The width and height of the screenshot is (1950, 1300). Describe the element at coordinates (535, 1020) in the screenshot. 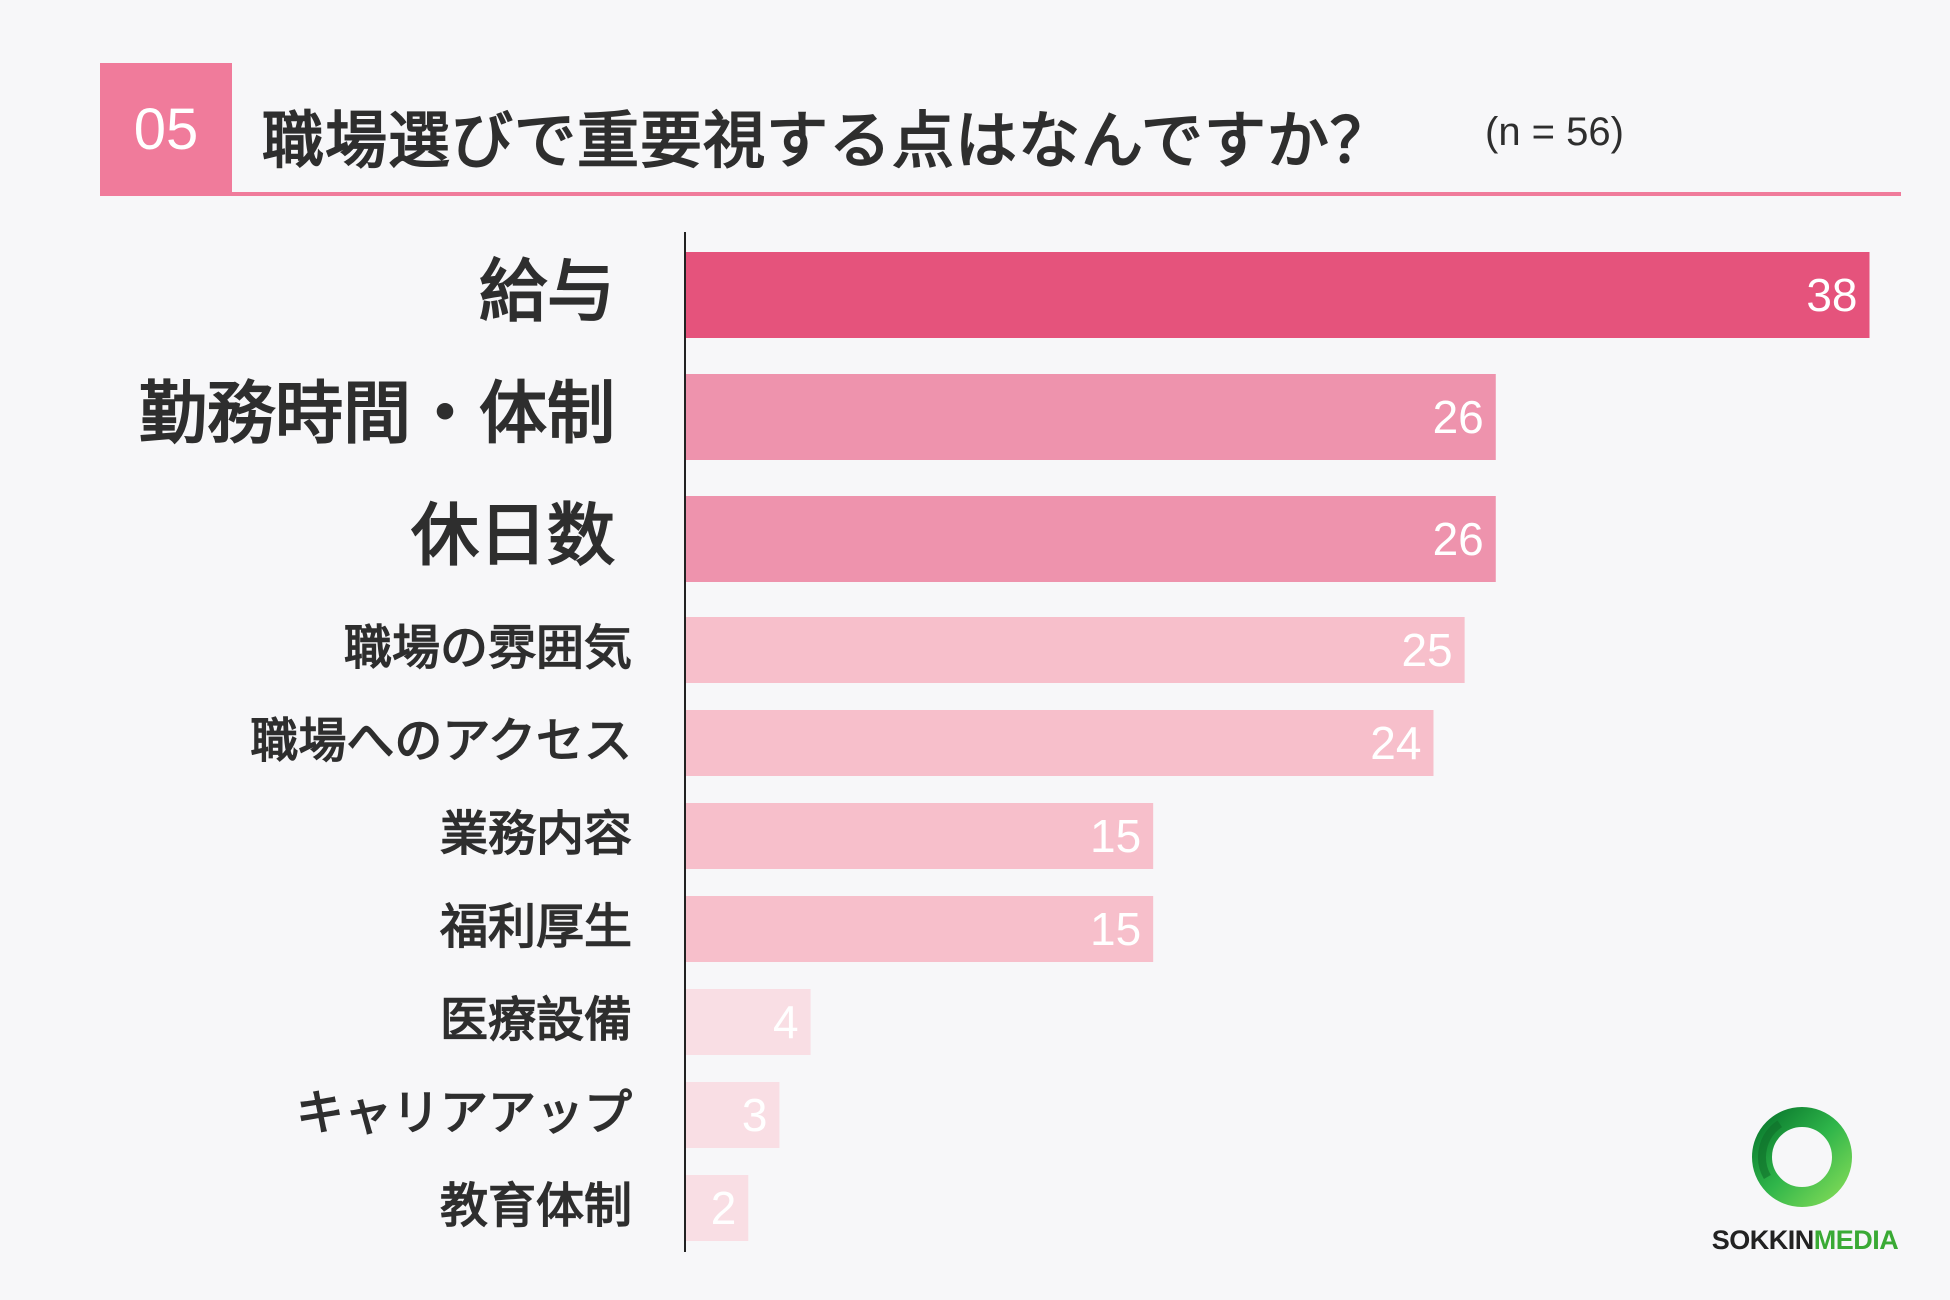

I see `category-label-8: 医療設備` at that location.